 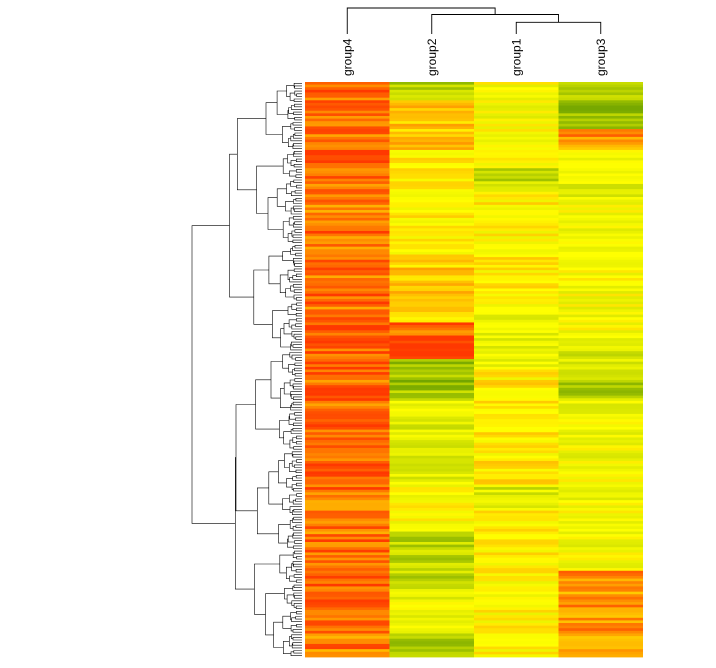 I want to click on row-dendrogram, so click(x=246, y=369).